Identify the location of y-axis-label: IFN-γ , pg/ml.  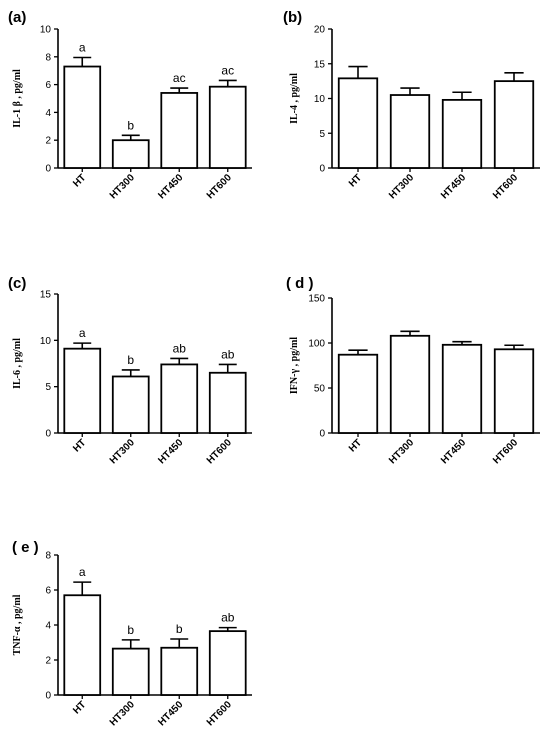
(294, 365).